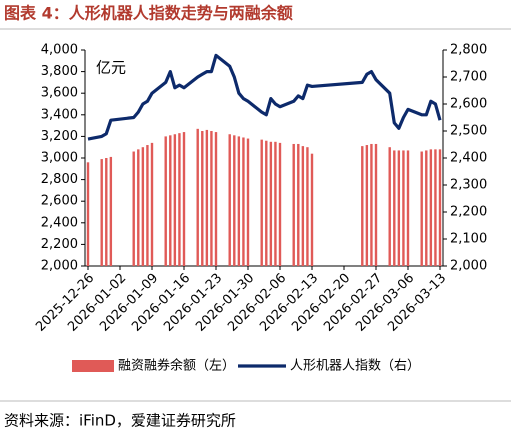 Image resolution: width=511 pixels, height=438 pixels. Describe the element at coordinates (468, 50) in the screenshot. I see `y2-tick-label: 2,800` at that location.